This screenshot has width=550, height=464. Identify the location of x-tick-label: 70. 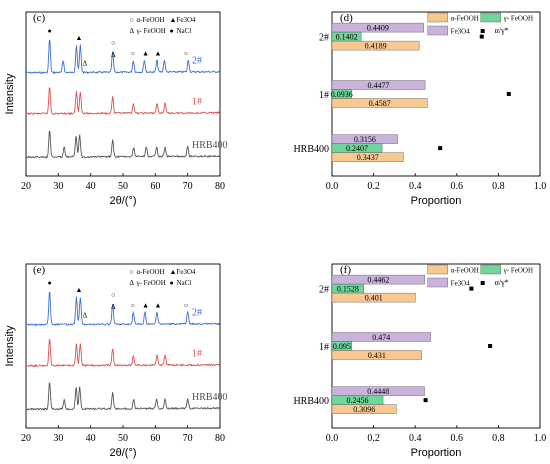
(188, 186).